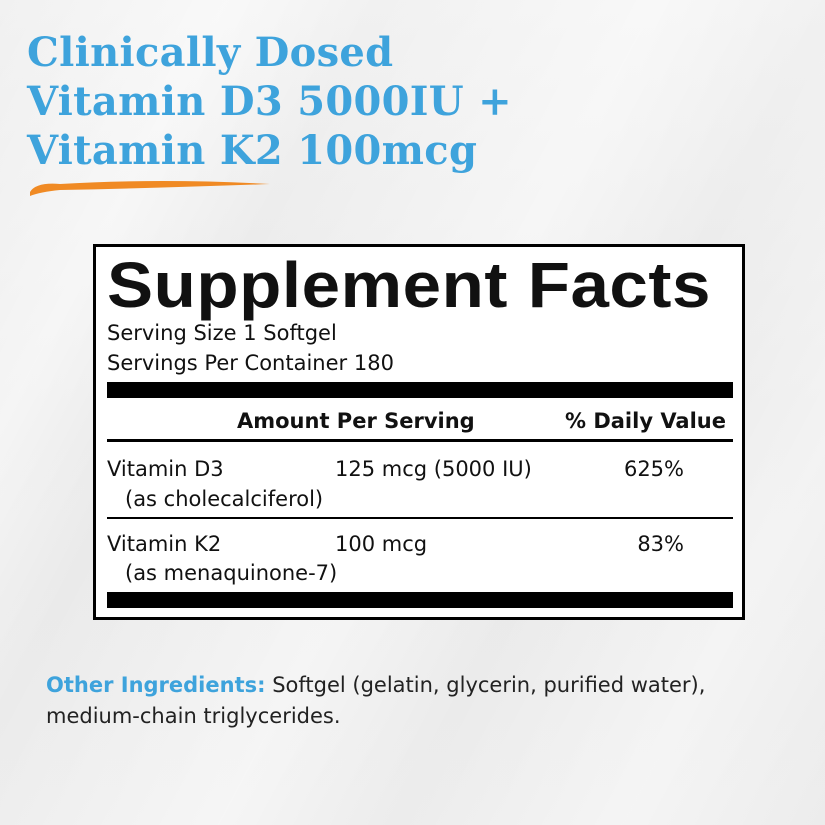  What do you see at coordinates (164, 544) in the screenshot?
I see `nutrient-name: Vitamin K2` at bounding box center [164, 544].